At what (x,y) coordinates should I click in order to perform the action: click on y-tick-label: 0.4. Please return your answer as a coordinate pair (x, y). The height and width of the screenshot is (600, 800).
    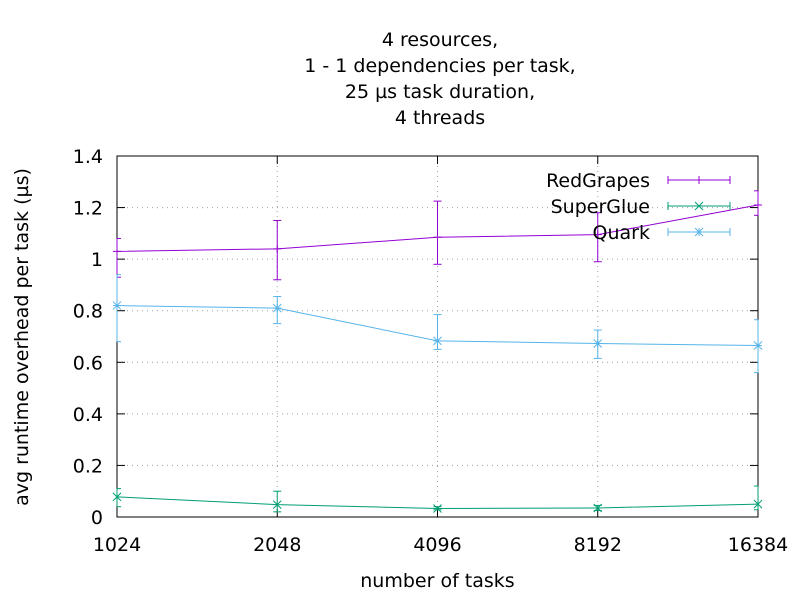
    Looking at the image, I should click on (88, 415).